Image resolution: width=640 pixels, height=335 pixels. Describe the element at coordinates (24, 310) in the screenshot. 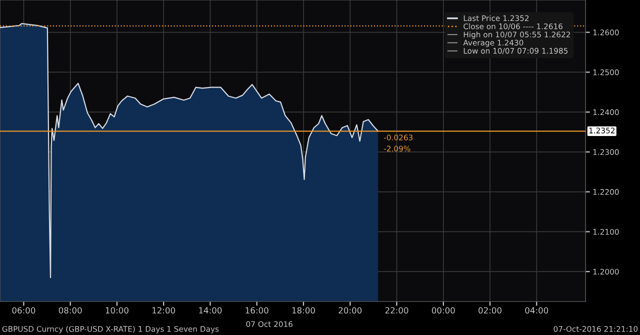

I see `x-tick-label: 06:00` at that location.